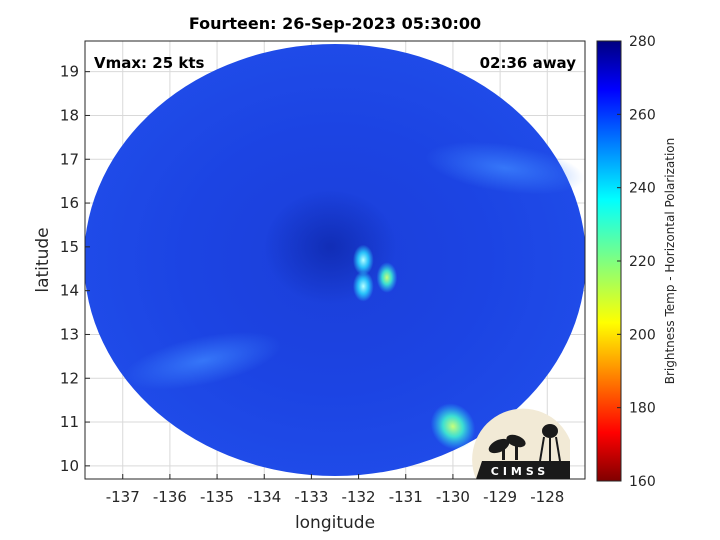 This screenshot has width=720, height=540. Describe the element at coordinates (500, 497) in the screenshot. I see `x-tick-label: -129` at that location.